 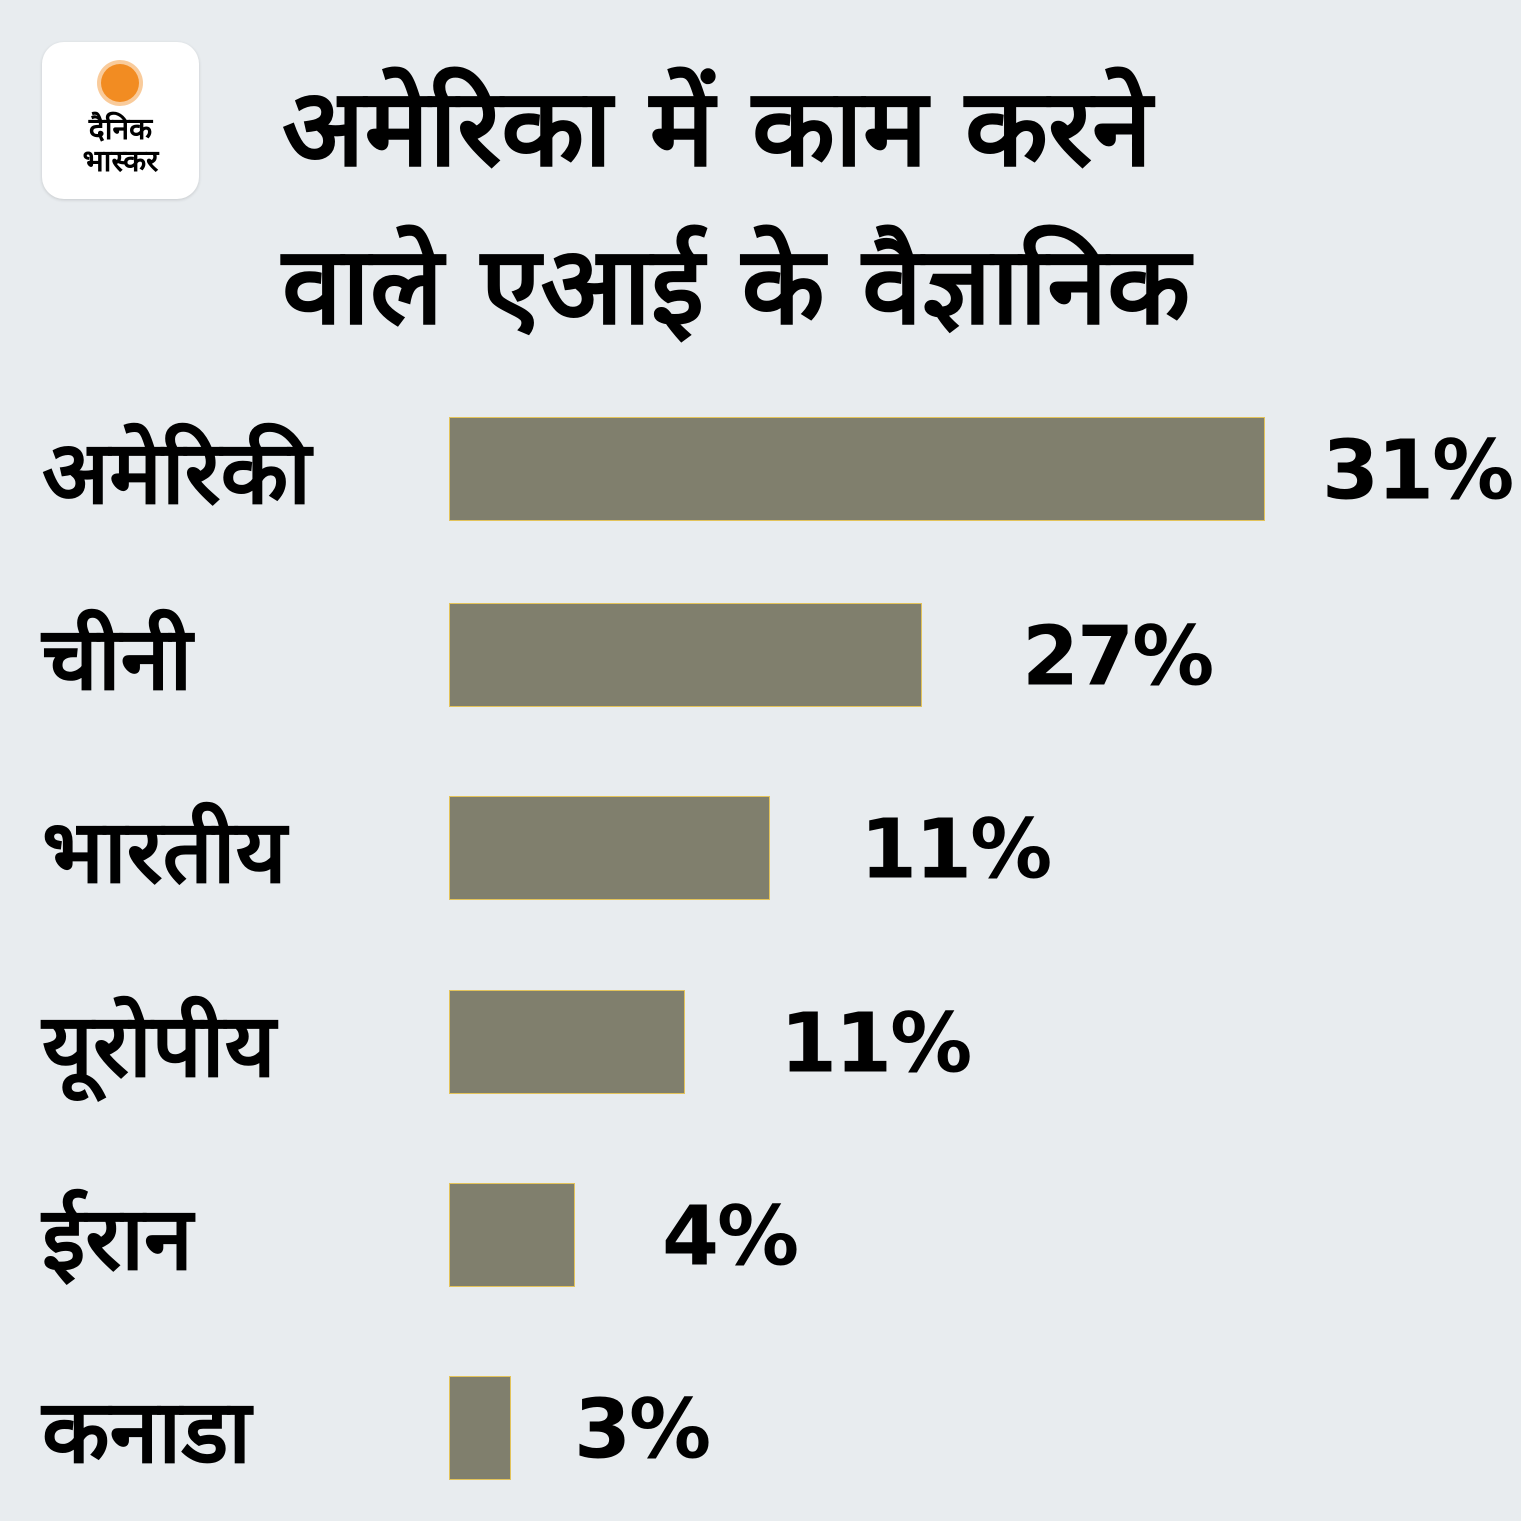 What do you see at coordinates (117, 1238) in the screenshot?
I see `category-label: ईरान` at bounding box center [117, 1238].